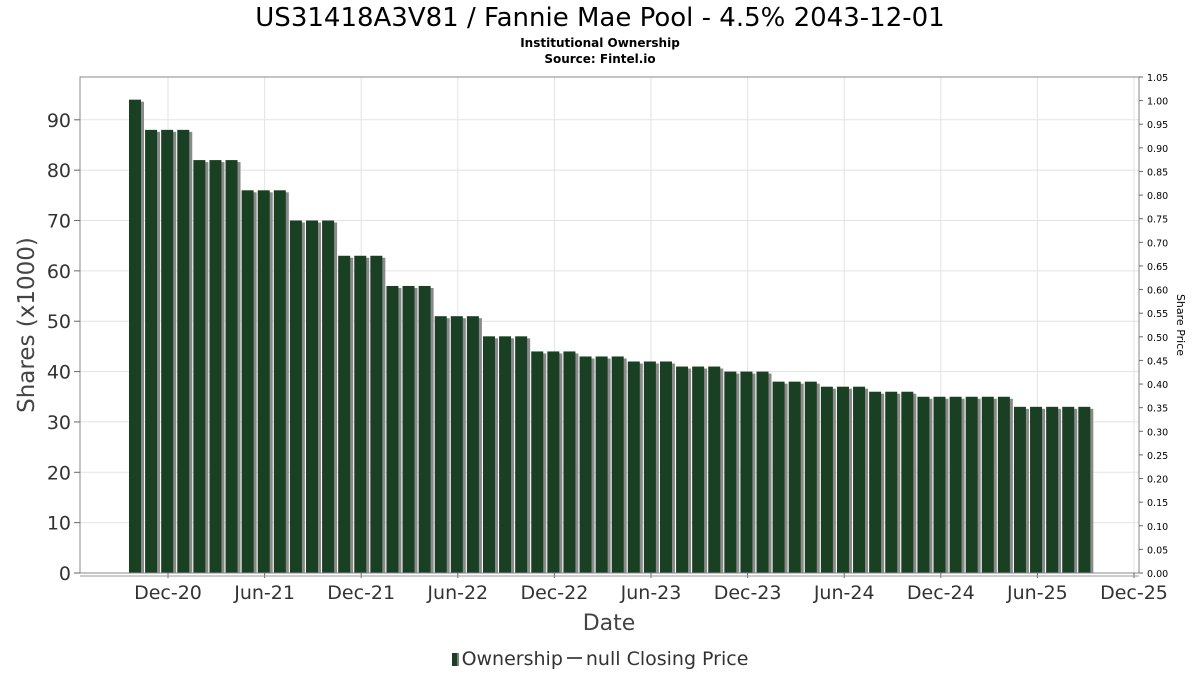 The height and width of the screenshot is (675, 1200). I want to click on x-tick-label: Jun-24, so click(844, 593).